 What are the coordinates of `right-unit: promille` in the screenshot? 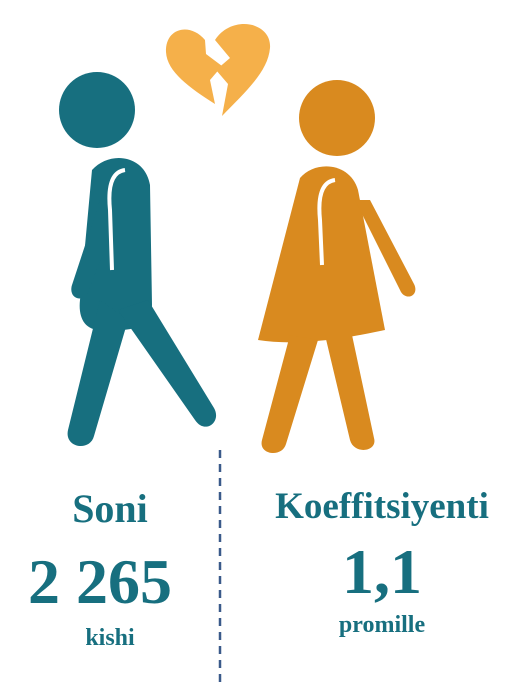 It's located at (382, 625).